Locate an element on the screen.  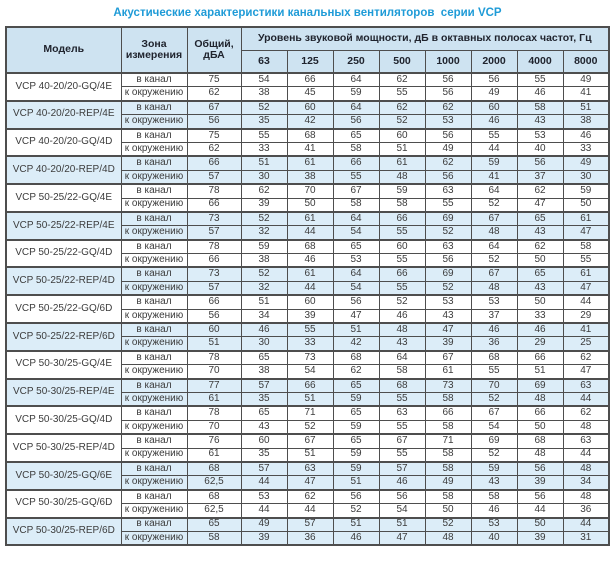
spl-value-2000hz: 56 is located at coordinates (494, 80).